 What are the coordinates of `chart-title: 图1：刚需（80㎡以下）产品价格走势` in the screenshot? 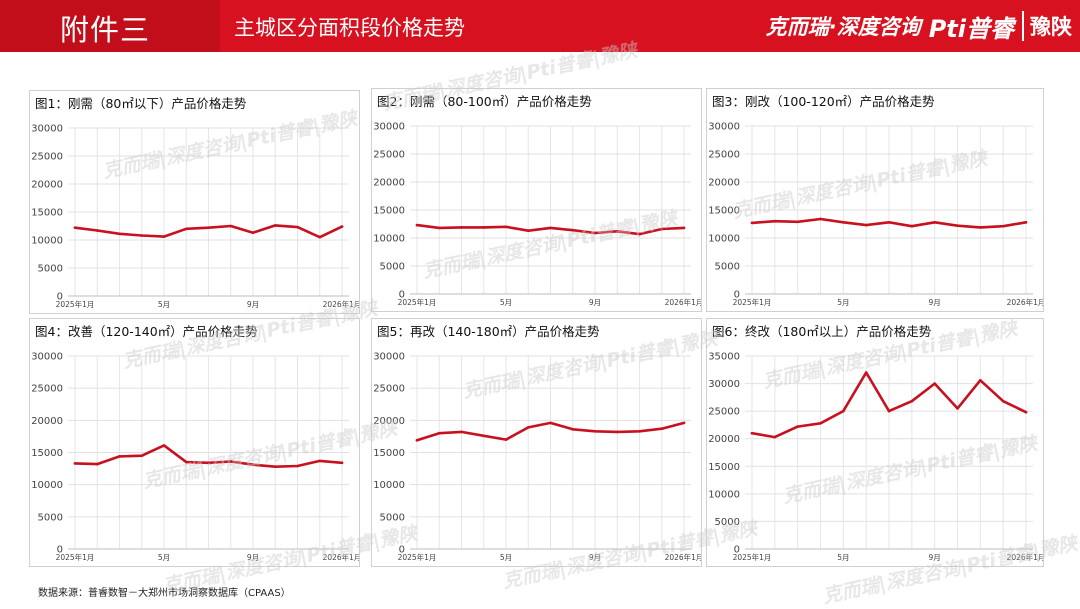 It's located at (141, 103).